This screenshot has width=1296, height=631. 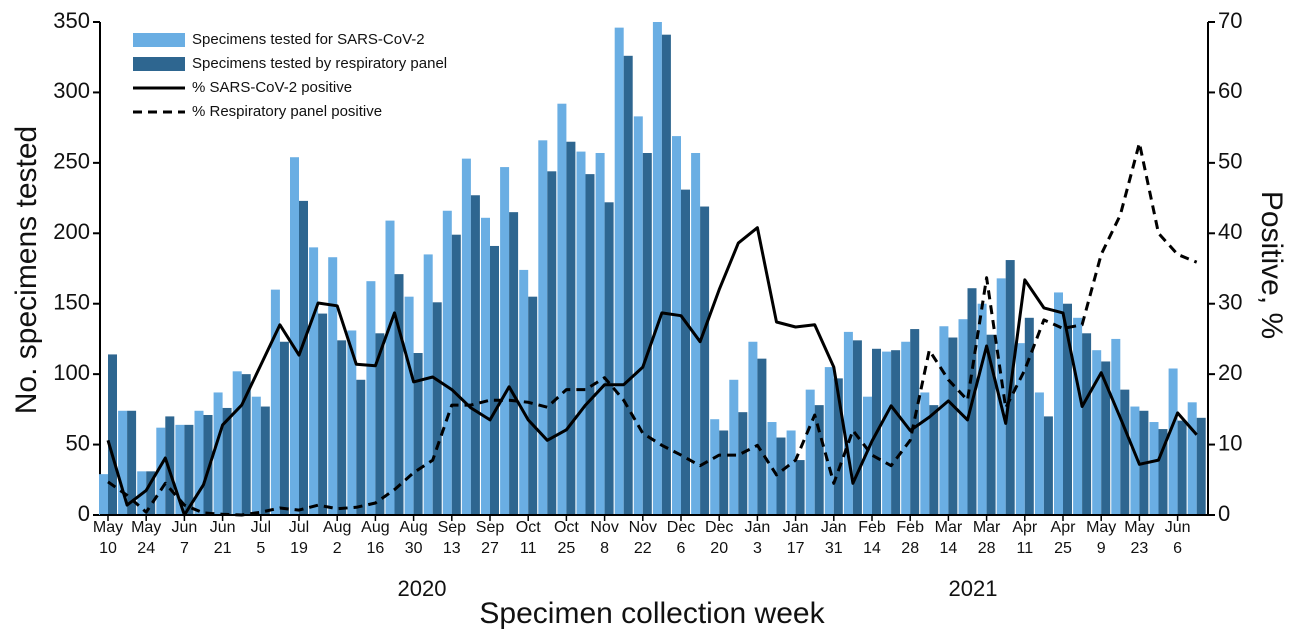 What do you see at coordinates (159, 40) in the screenshot?
I see `legend-swatch` at bounding box center [159, 40].